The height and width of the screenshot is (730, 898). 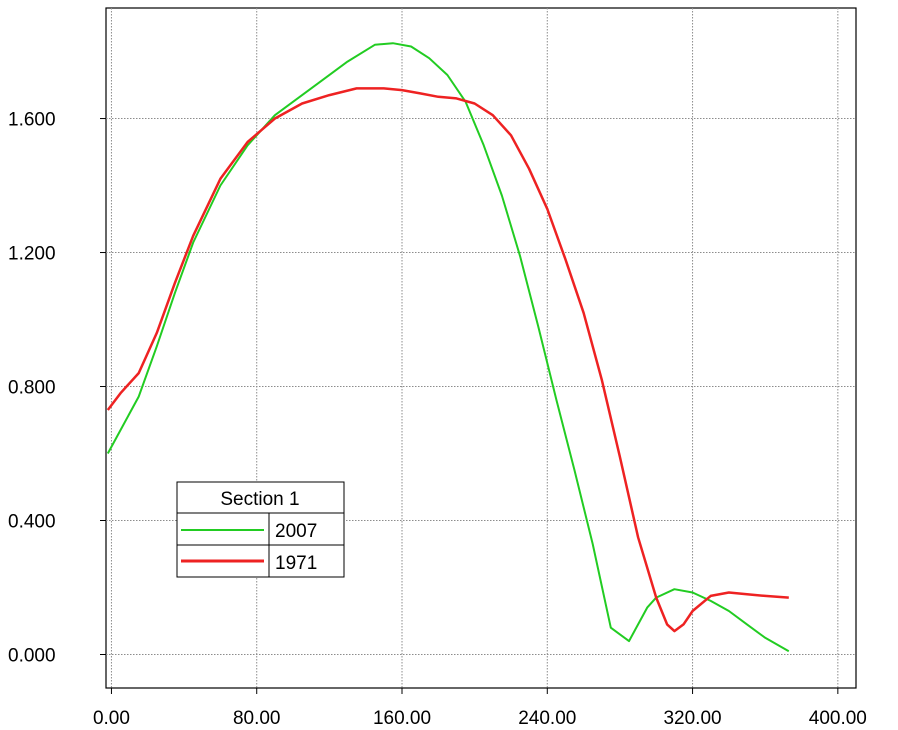 What do you see at coordinates (32, 522) in the screenshot?
I see `y-tick-label: 0.400` at bounding box center [32, 522].